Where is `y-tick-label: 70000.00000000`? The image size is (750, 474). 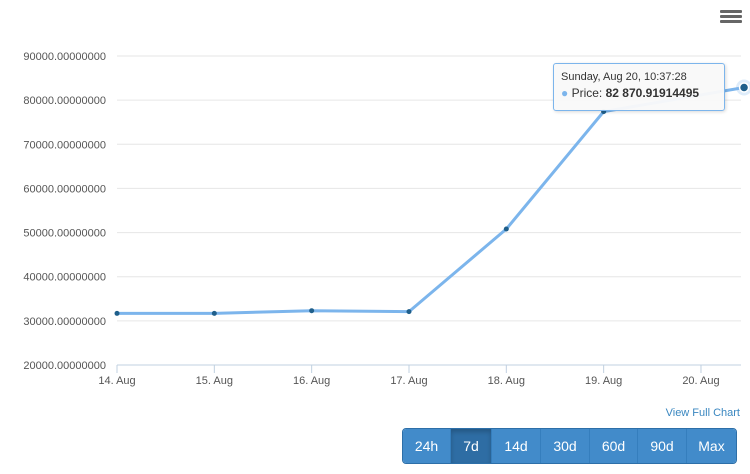 y-tick-label: 70000.00000000 is located at coordinates (64, 145).